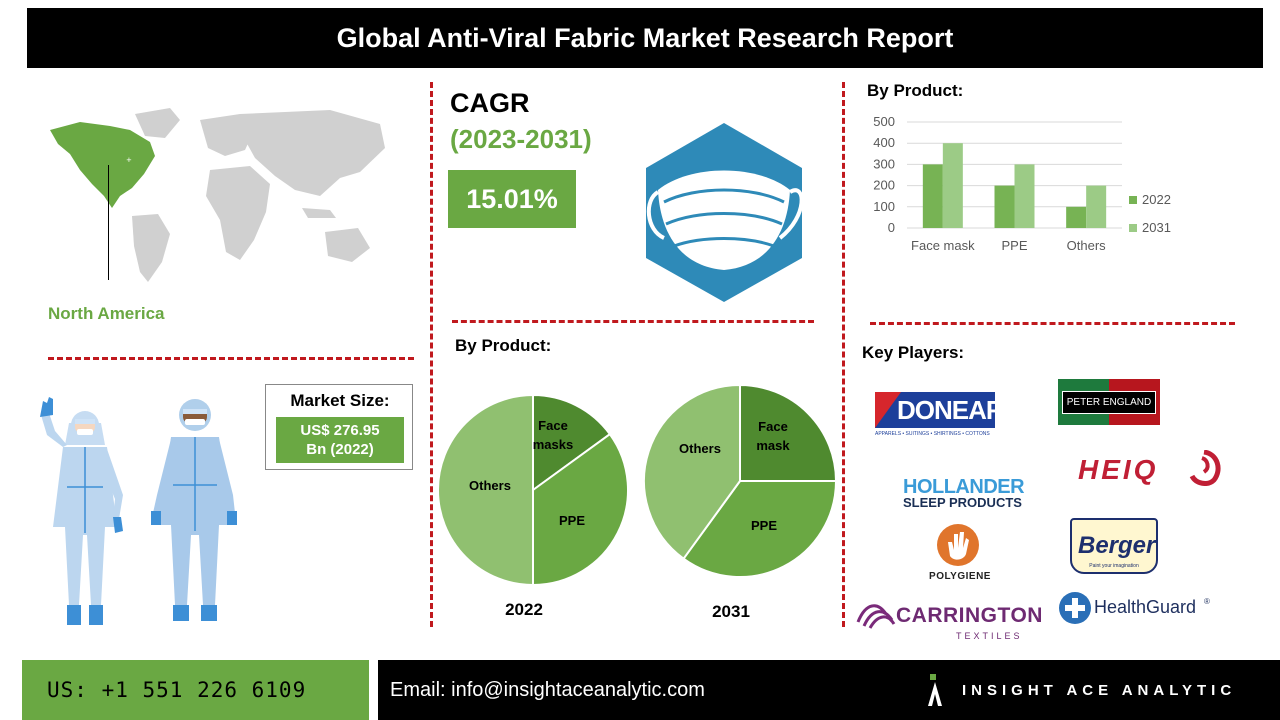 The image size is (1280, 720). Describe the element at coordinates (884, 163) in the screenshot. I see `y-tick-label: 300` at that location.